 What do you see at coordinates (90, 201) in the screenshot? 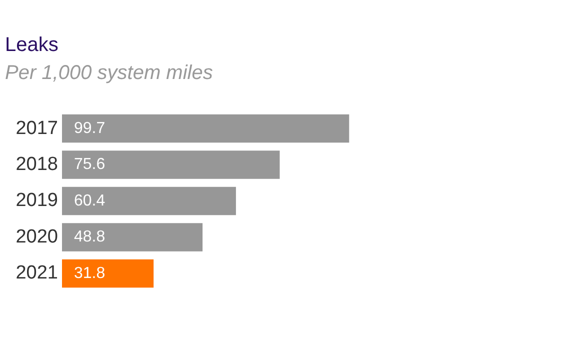
I see `data-label: 60.4` at bounding box center [90, 201].